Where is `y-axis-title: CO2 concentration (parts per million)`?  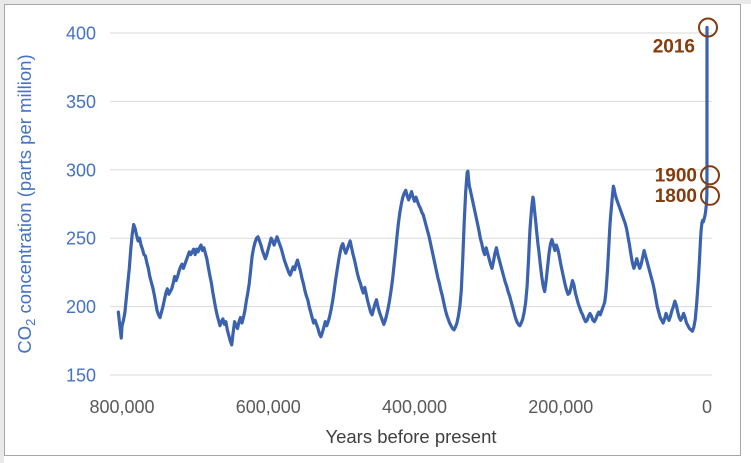
y-axis-title: CO2 concentration (parts per million) is located at coordinates (26, 203).